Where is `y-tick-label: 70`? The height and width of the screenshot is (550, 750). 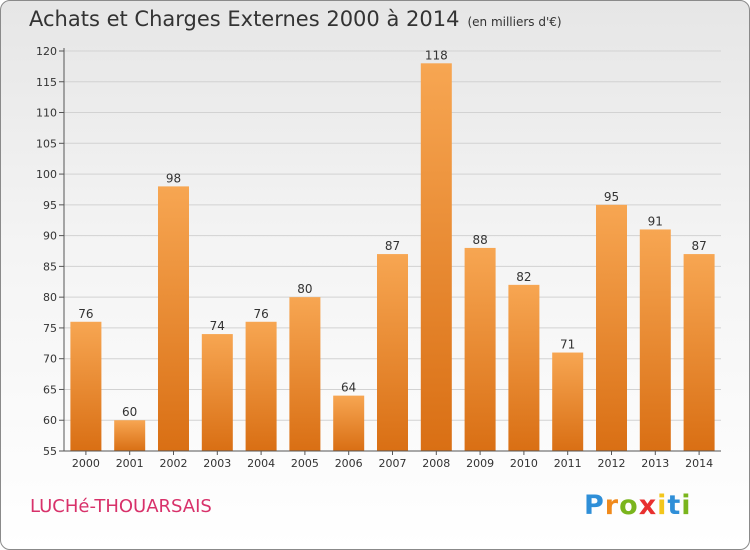
y-tick-label: 70 is located at coordinates (50, 359).